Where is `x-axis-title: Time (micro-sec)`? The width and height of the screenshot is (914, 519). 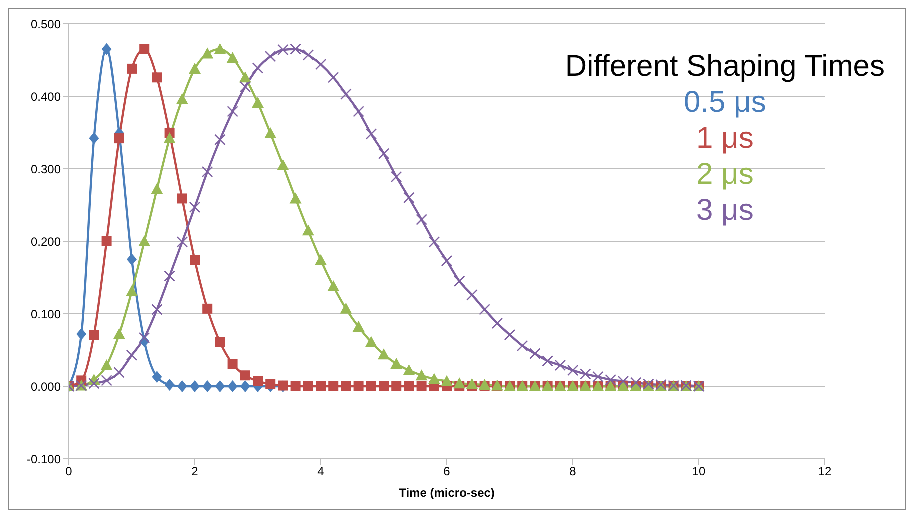
x-axis-title: Time (micro-sec) is located at coordinates (447, 493).